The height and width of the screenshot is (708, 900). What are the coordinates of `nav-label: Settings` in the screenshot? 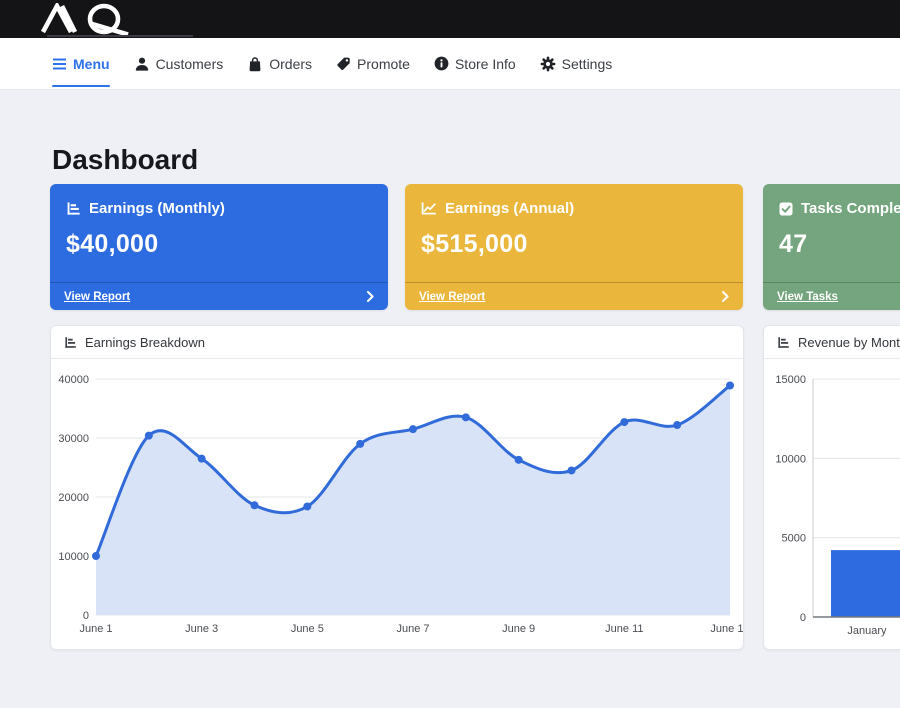 It's located at (587, 63).